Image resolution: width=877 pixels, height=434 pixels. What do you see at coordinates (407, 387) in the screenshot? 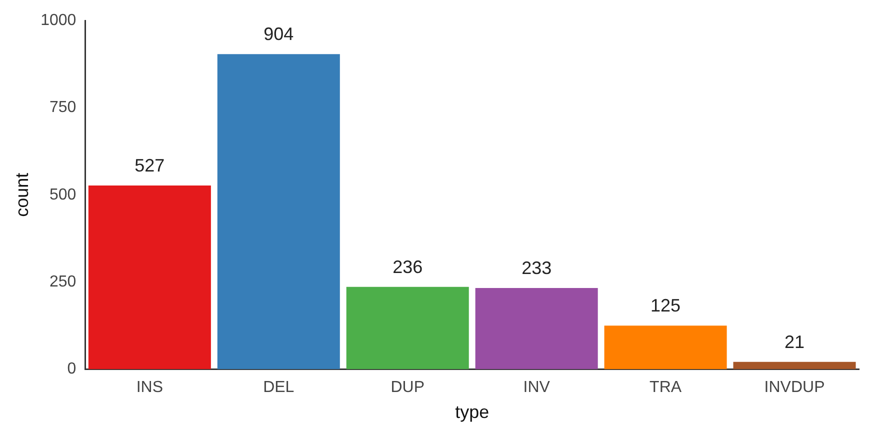
I see `x-tick-label: DUP` at bounding box center [407, 387].